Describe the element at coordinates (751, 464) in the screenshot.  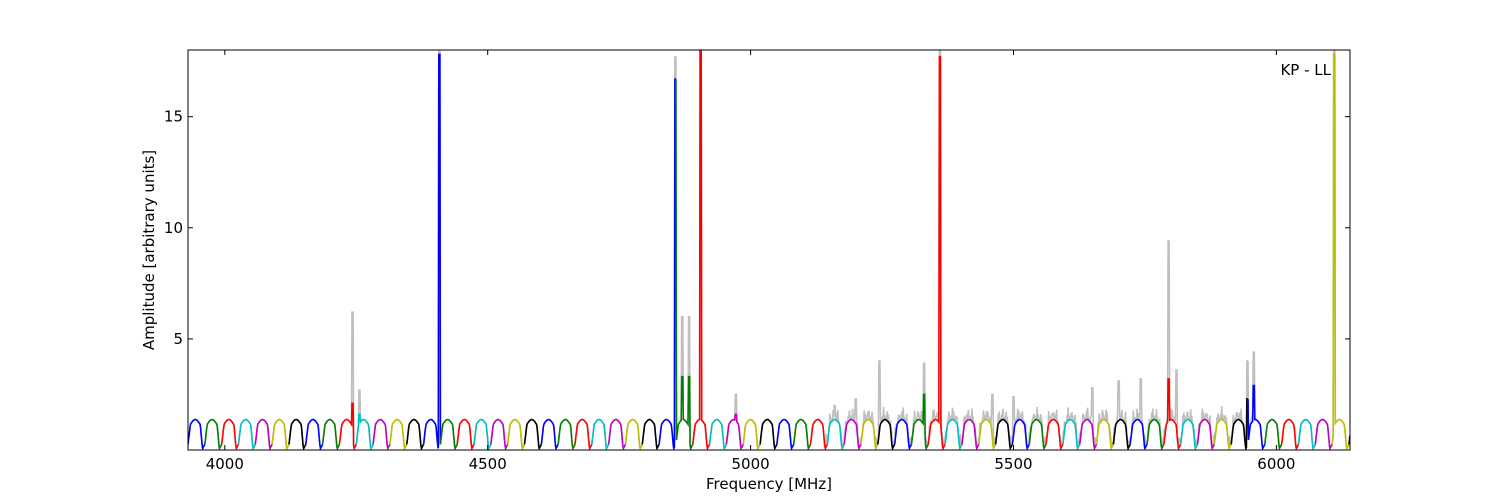
I see `x-tick-label: 5000` at that location.